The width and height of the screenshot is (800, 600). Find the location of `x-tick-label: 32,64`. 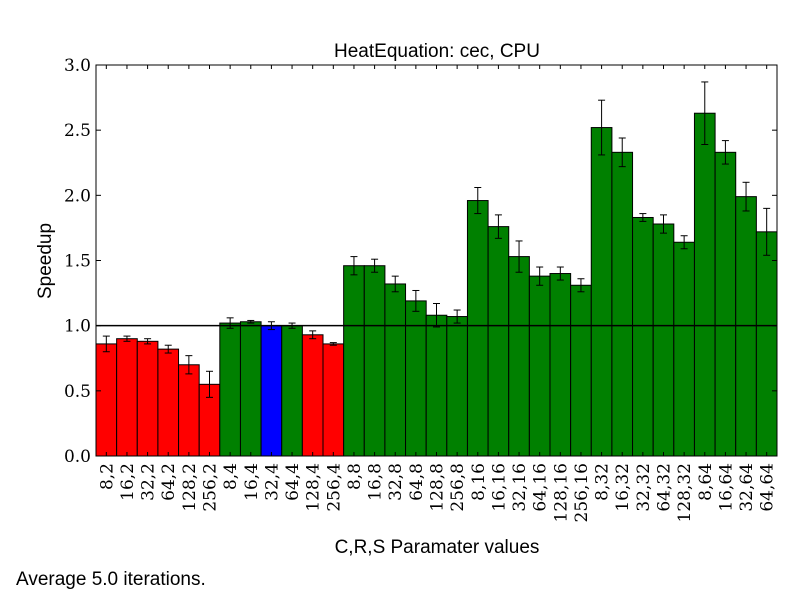

x-tick-label: 32,64 is located at coordinates (747, 487).